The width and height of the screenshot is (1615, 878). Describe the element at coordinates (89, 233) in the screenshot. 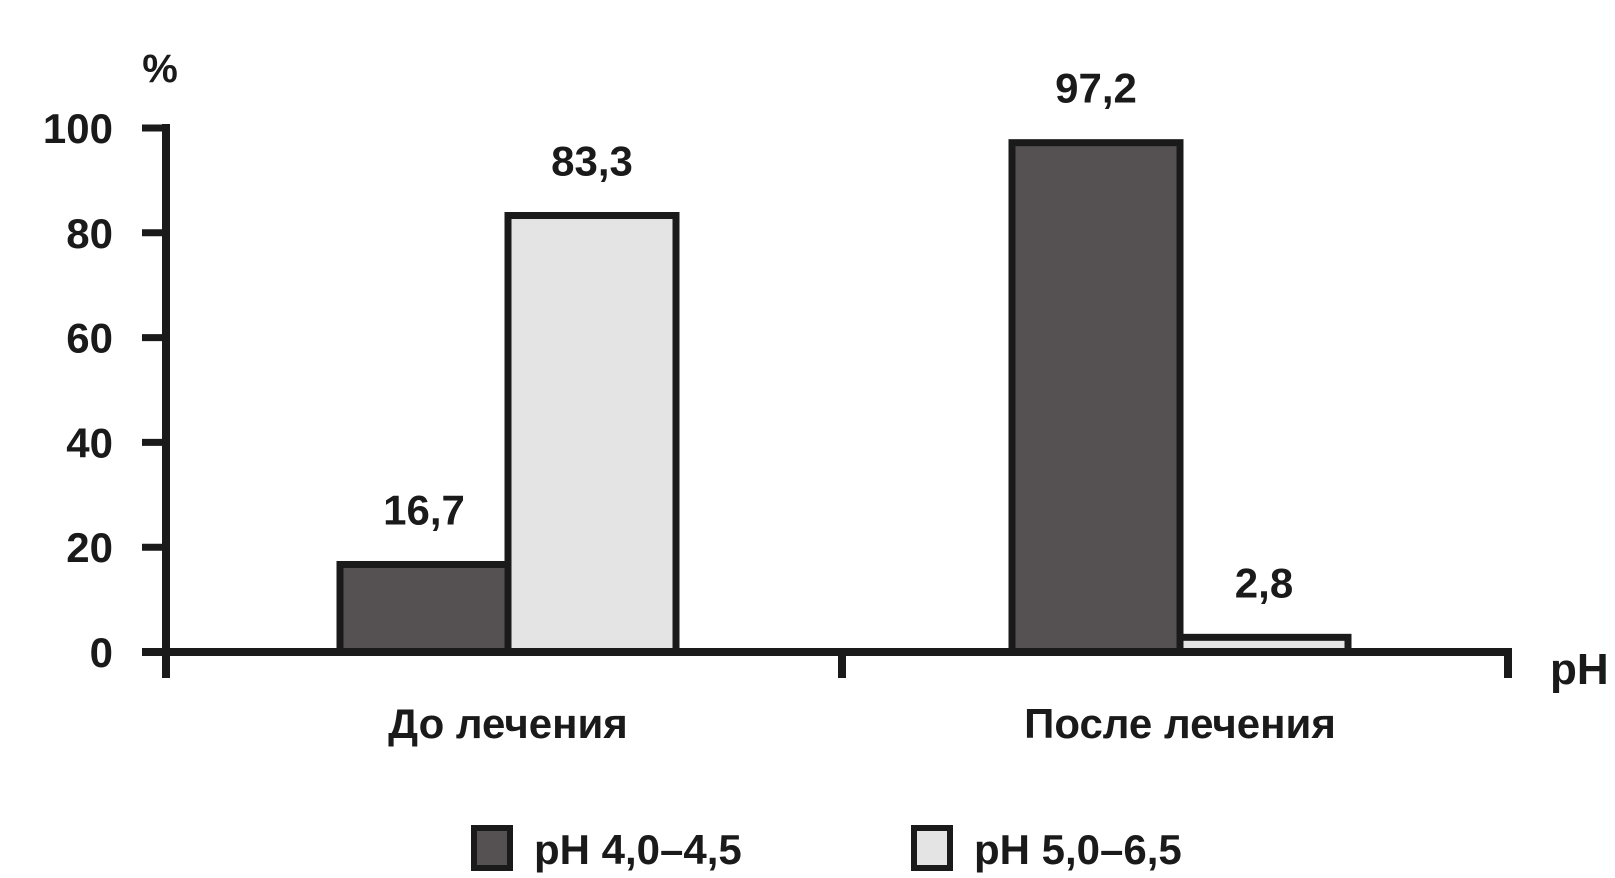

I see `y-tick-label: 80` at that location.